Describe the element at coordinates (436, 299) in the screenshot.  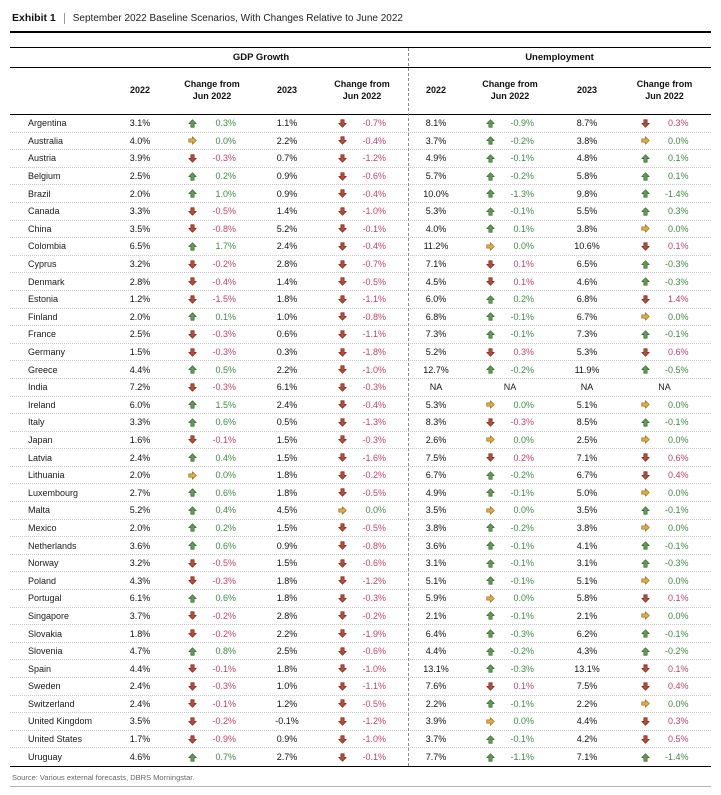
I see `unemp-2022-value: 6.0%` at that location.